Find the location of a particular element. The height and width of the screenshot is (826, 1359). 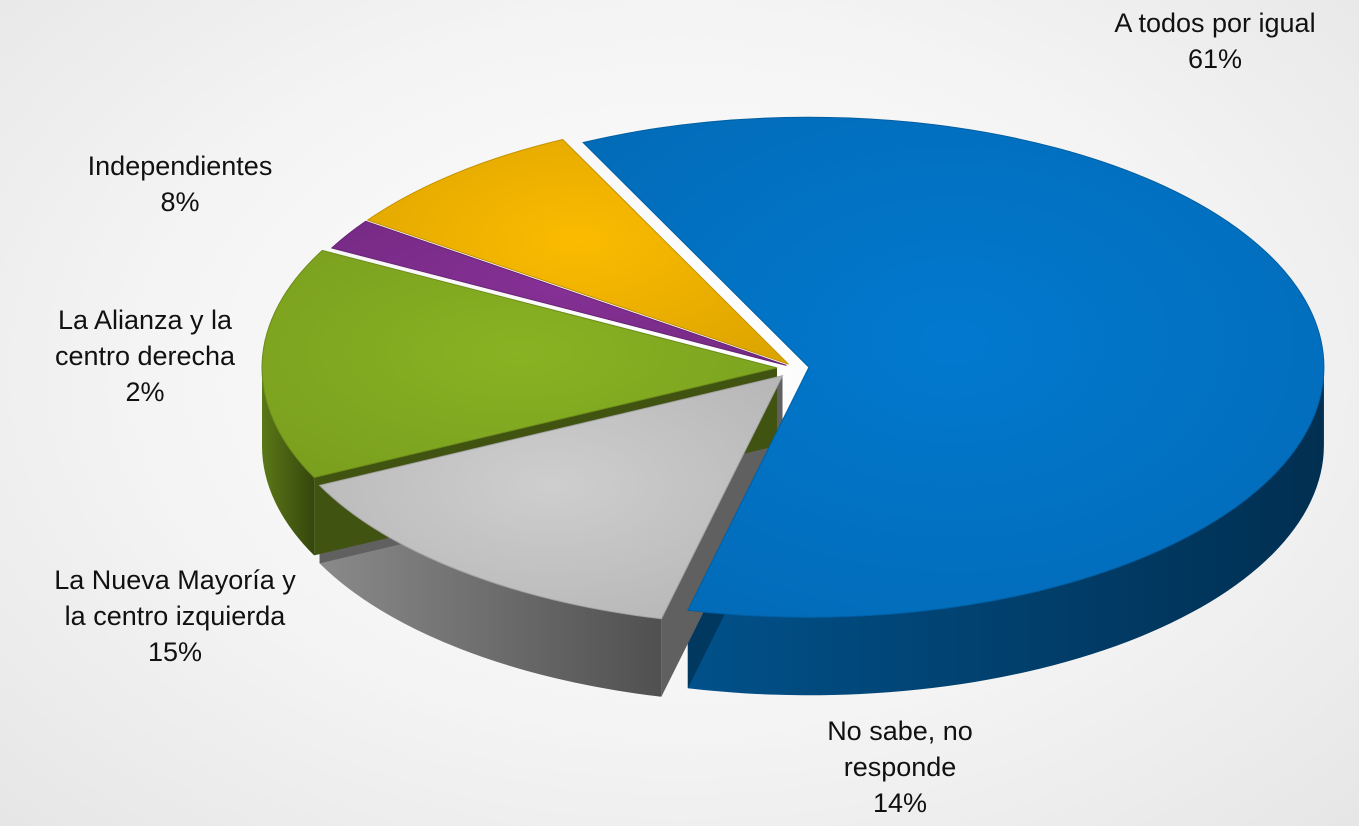

slice-label-independientes: Independientes 8% is located at coordinates (180, 184).